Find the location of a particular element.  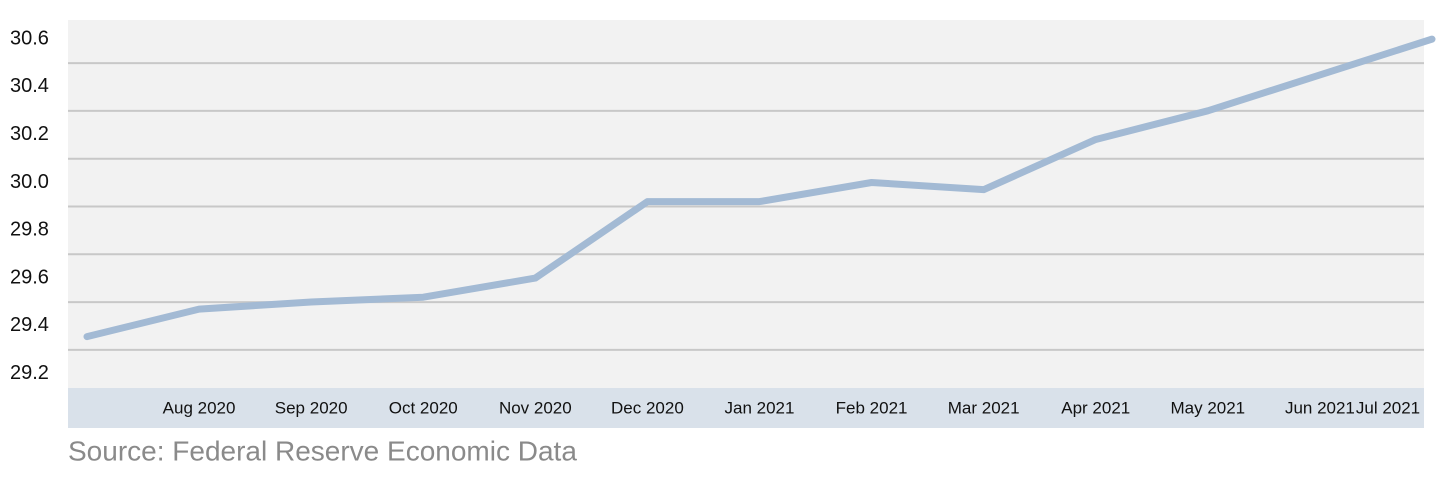

y-tick-label: 29.2 is located at coordinates (29, 373).